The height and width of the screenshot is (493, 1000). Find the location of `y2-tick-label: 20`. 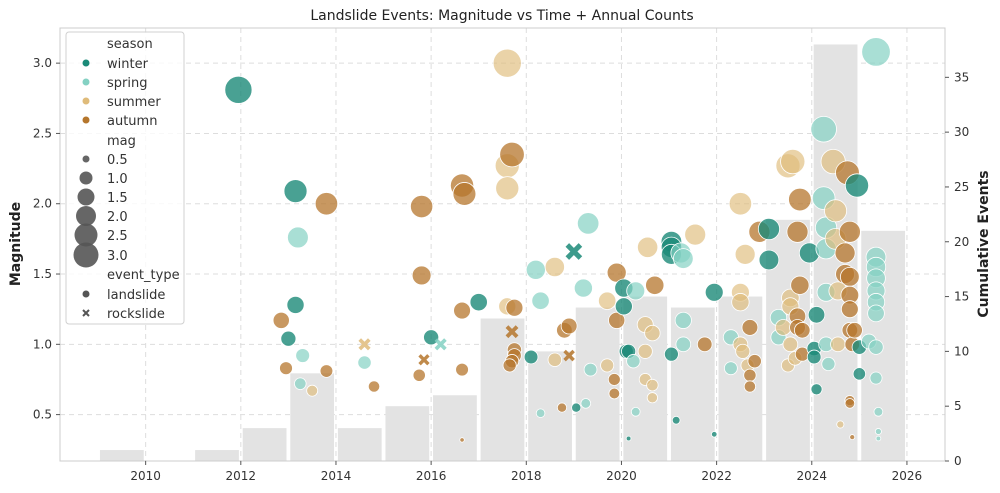

y2-tick-label: 20 is located at coordinates (961, 242).